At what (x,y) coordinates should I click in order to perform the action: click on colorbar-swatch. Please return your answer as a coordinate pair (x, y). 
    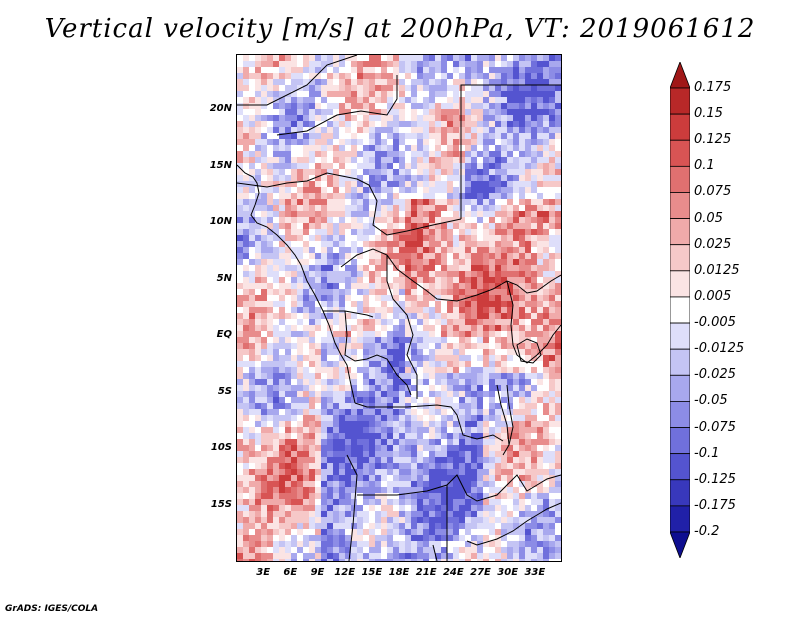
    Looking at the image, I should click on (680, 441).